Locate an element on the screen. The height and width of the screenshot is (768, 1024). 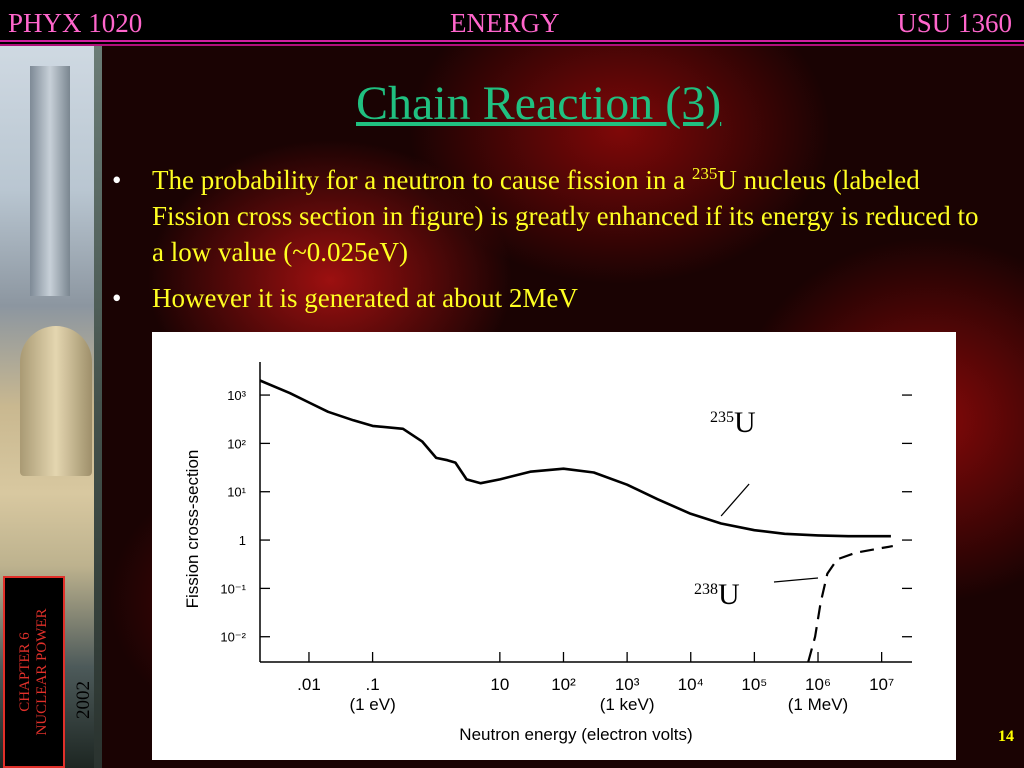
y-tick-label: 10⁻² is located at coordinates (233, 637).